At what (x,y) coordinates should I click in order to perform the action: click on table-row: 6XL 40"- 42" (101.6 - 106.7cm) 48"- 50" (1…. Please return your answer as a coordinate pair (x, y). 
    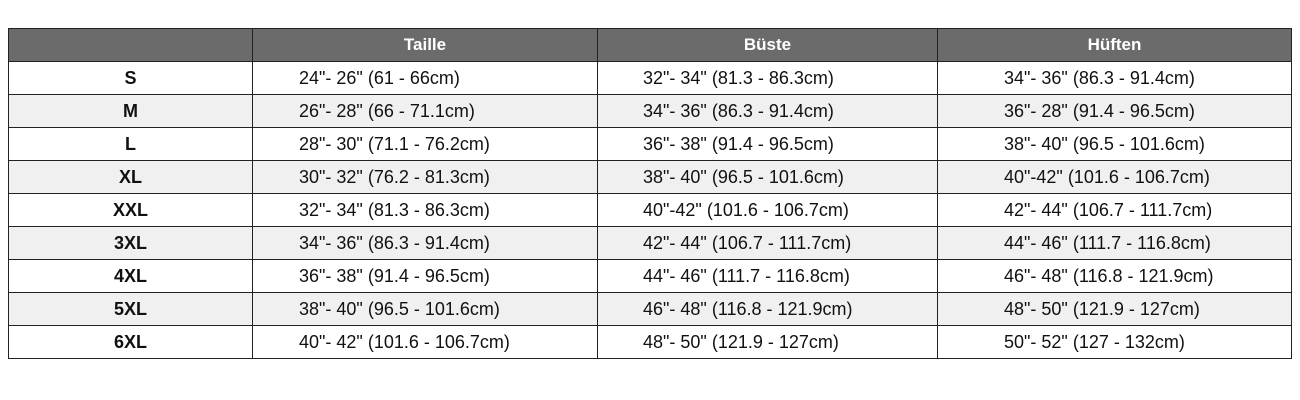
    Looking at the image, I should click on (650, 342).